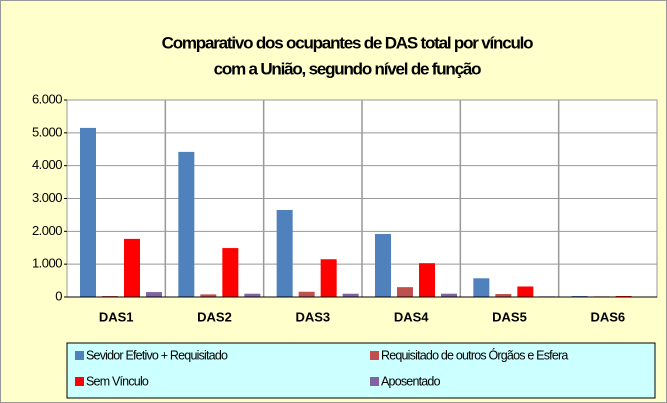 The width and height of the screenshot is (667, 403). Describe the element at coordinates (47, 230) in the screenshot. I see `y-tick-label: 2.000` at that location.